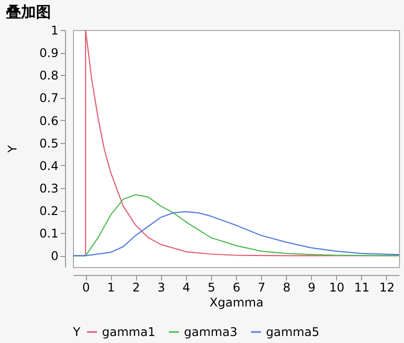  What do you see at coordinates (48, 121) in the screenshot?
I see `y-tick-label: 0.6` at bounding box center [48, 121].